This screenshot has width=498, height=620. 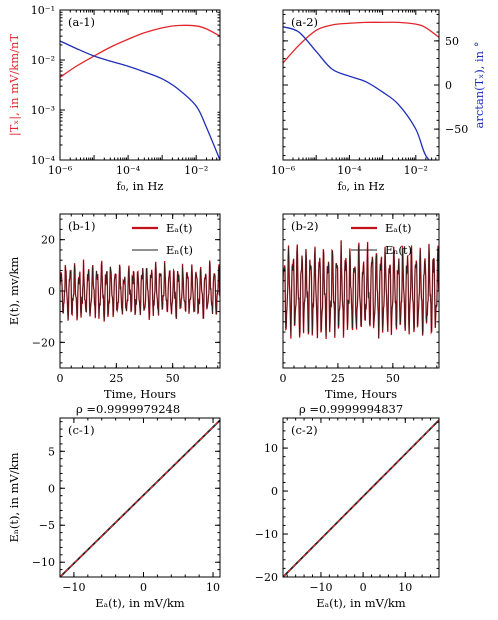 What do you see at coordinates (456, 129) in the screenshot?
I see `y-tick-label: −50` at bounding box center [456, 129].